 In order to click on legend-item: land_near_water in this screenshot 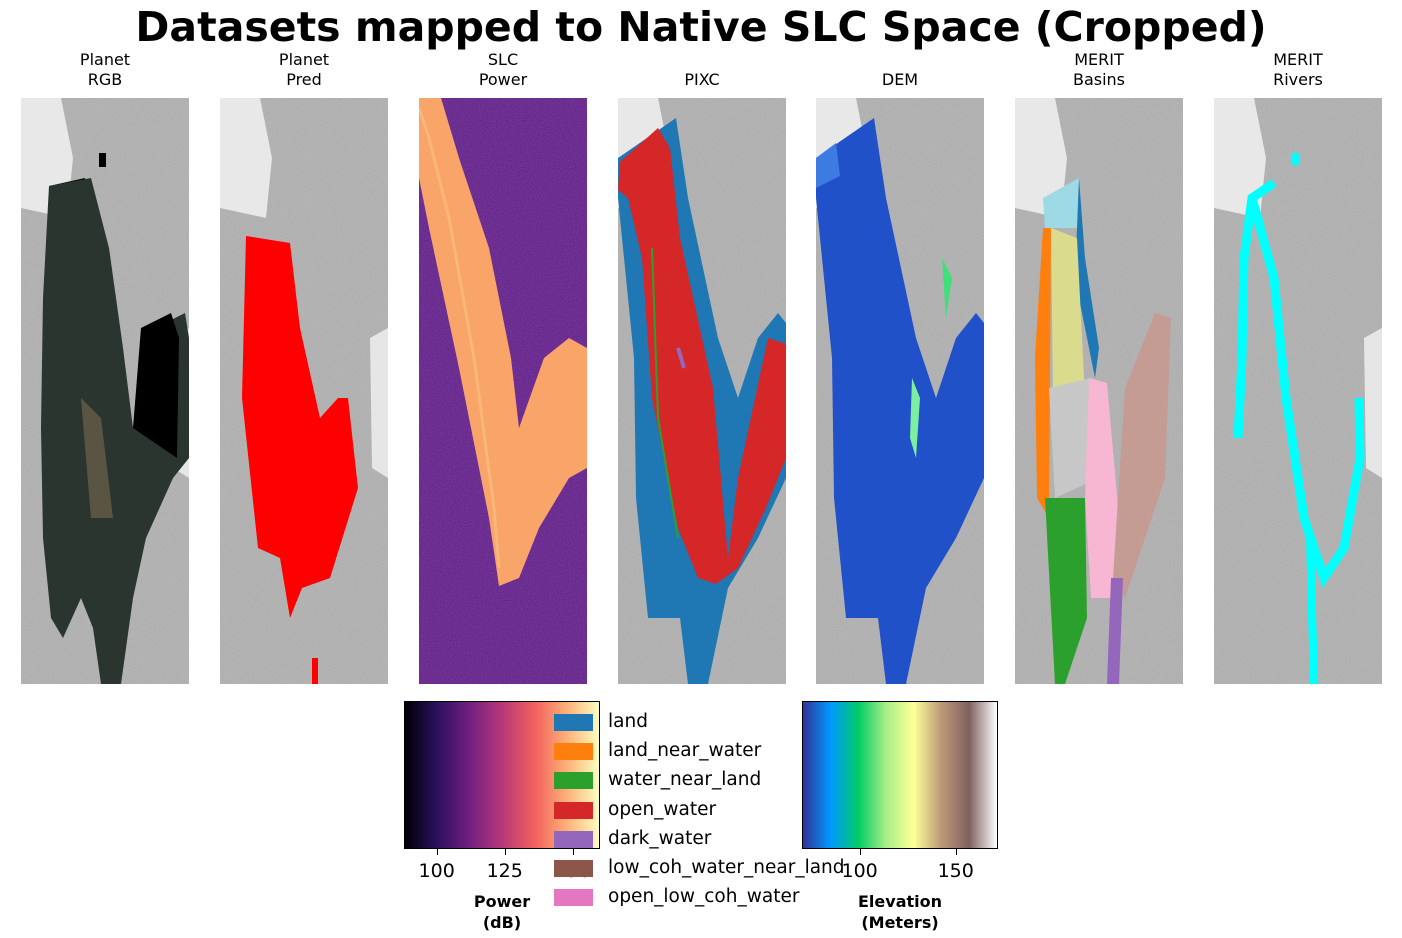, I will do `click(714, 751)`.